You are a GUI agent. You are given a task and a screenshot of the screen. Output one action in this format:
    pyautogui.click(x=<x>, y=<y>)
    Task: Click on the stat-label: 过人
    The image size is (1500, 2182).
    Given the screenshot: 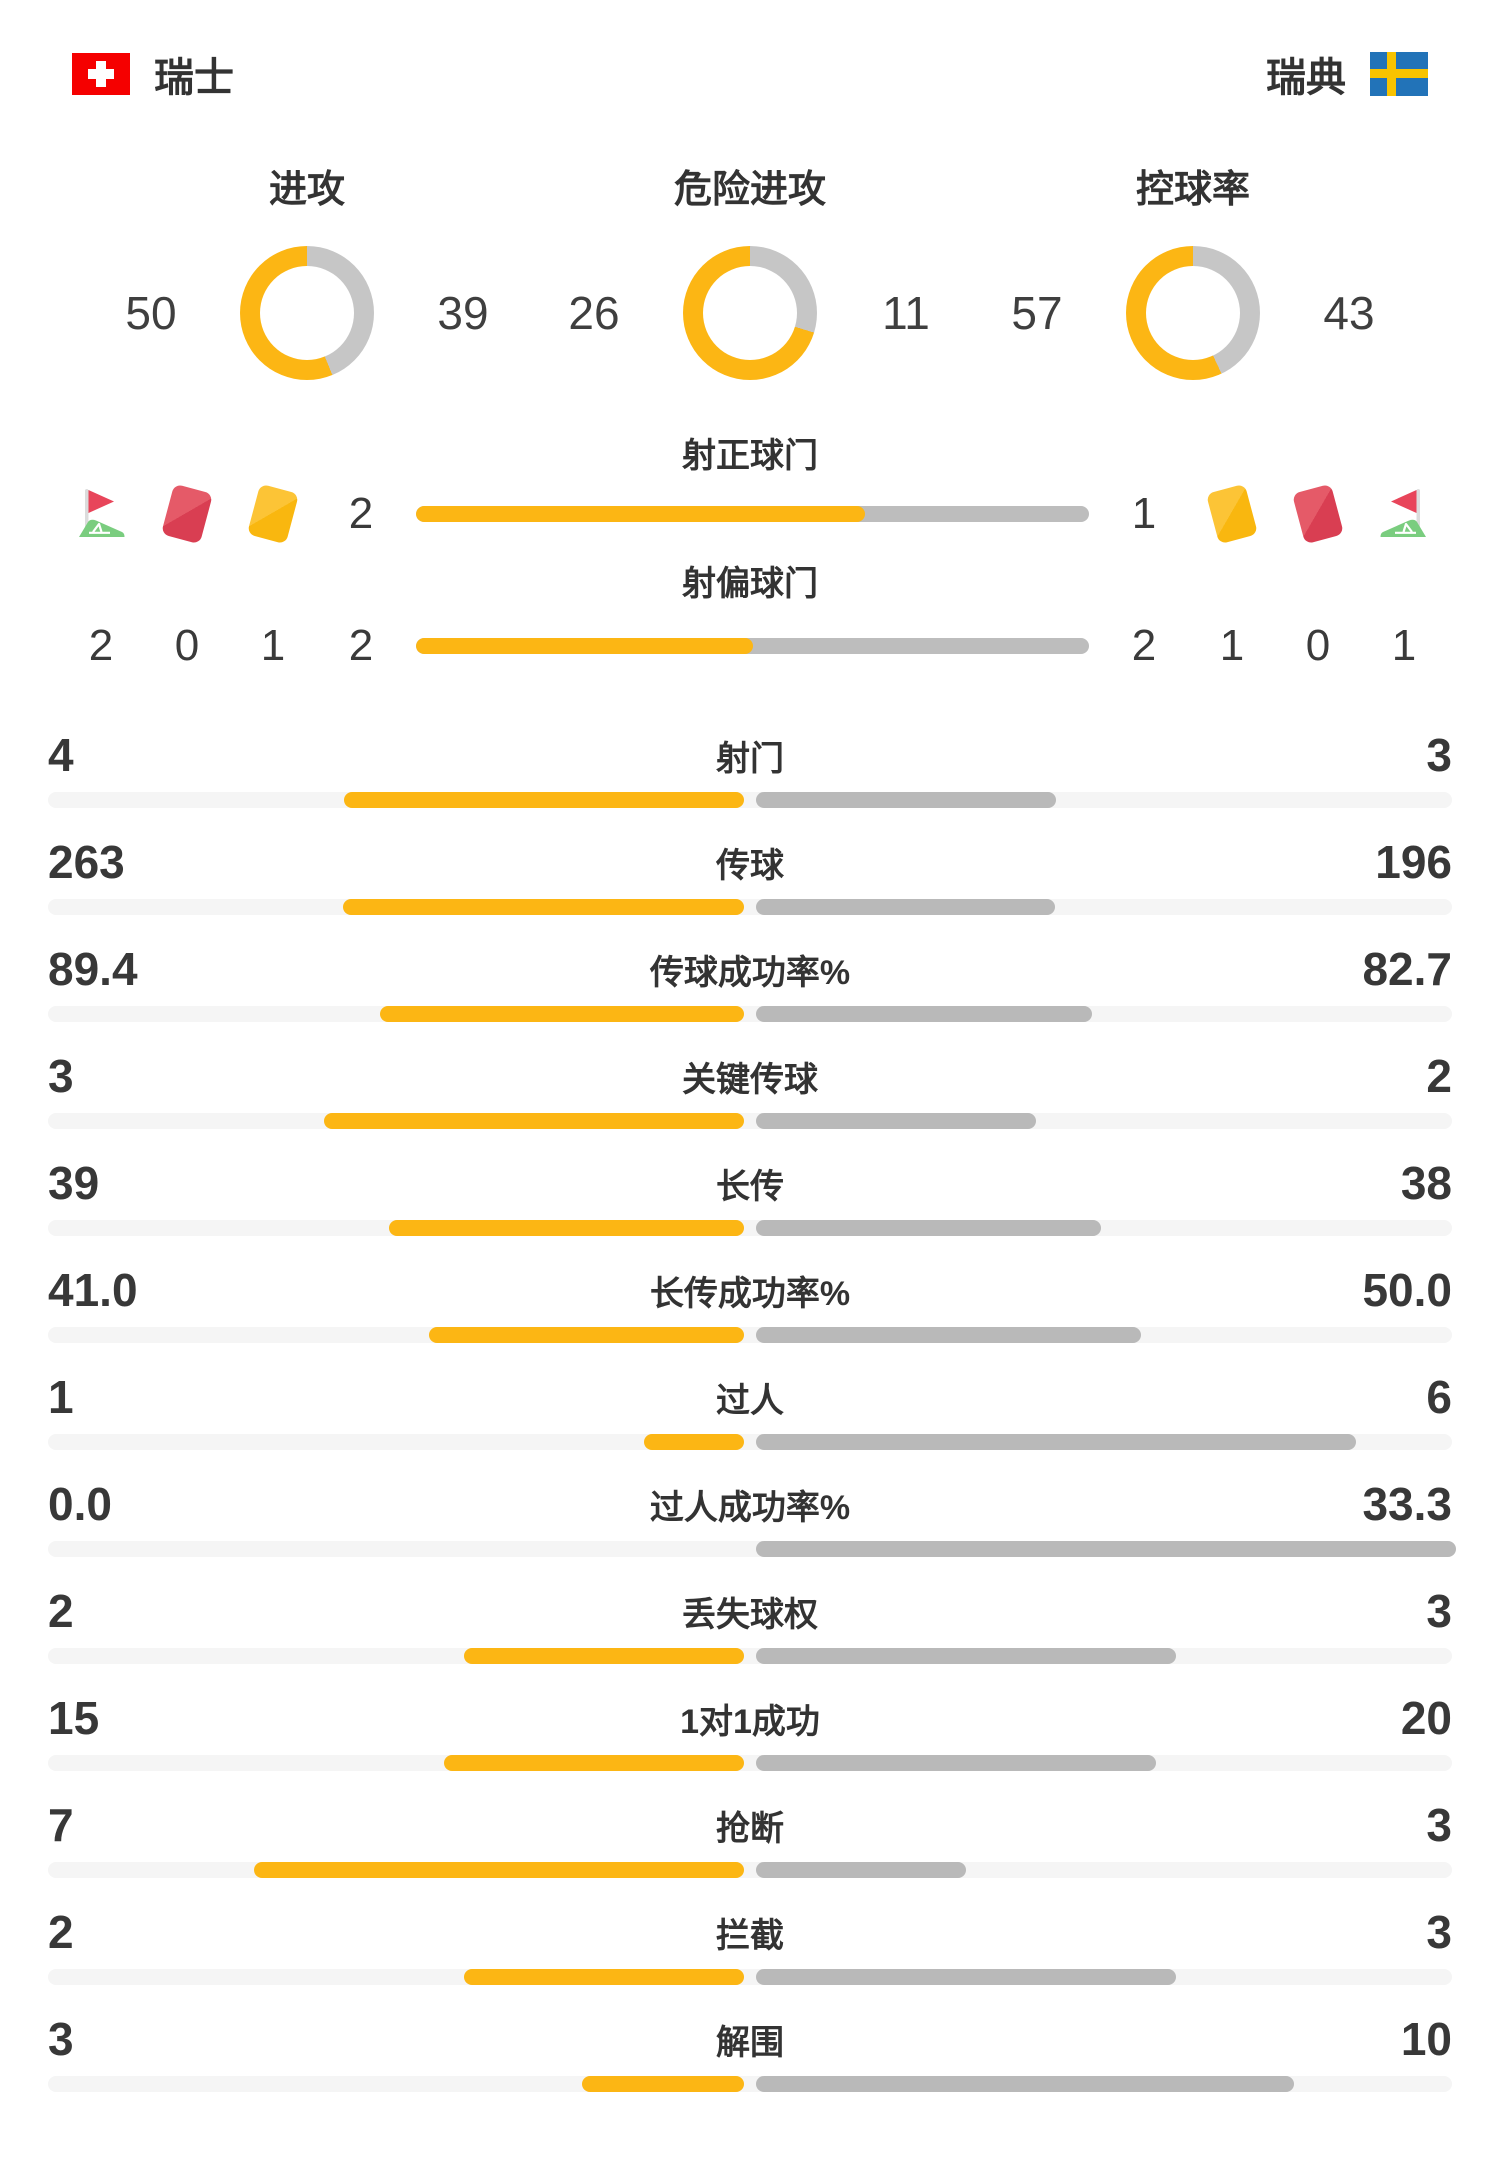 What is the action you would take?
    pyautogui.click(x=750, y=1400)
    